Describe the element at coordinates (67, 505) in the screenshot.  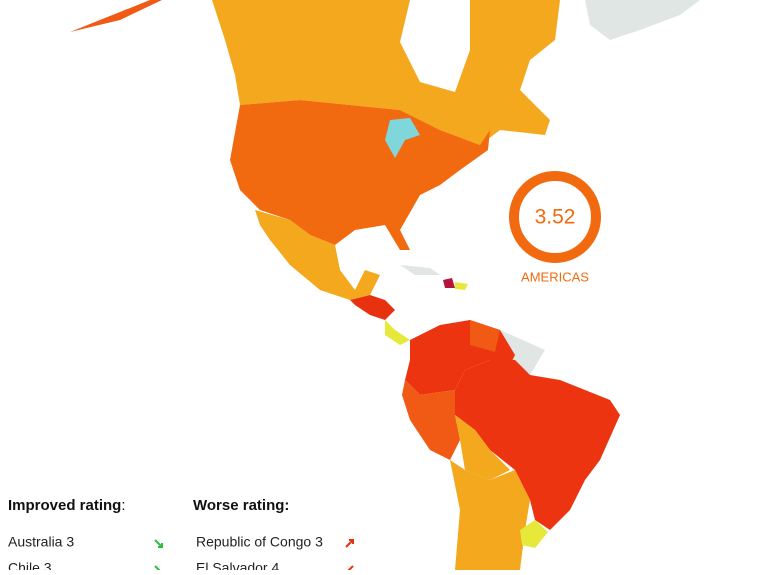
I see `improved-title: Improved rating:` at that location.